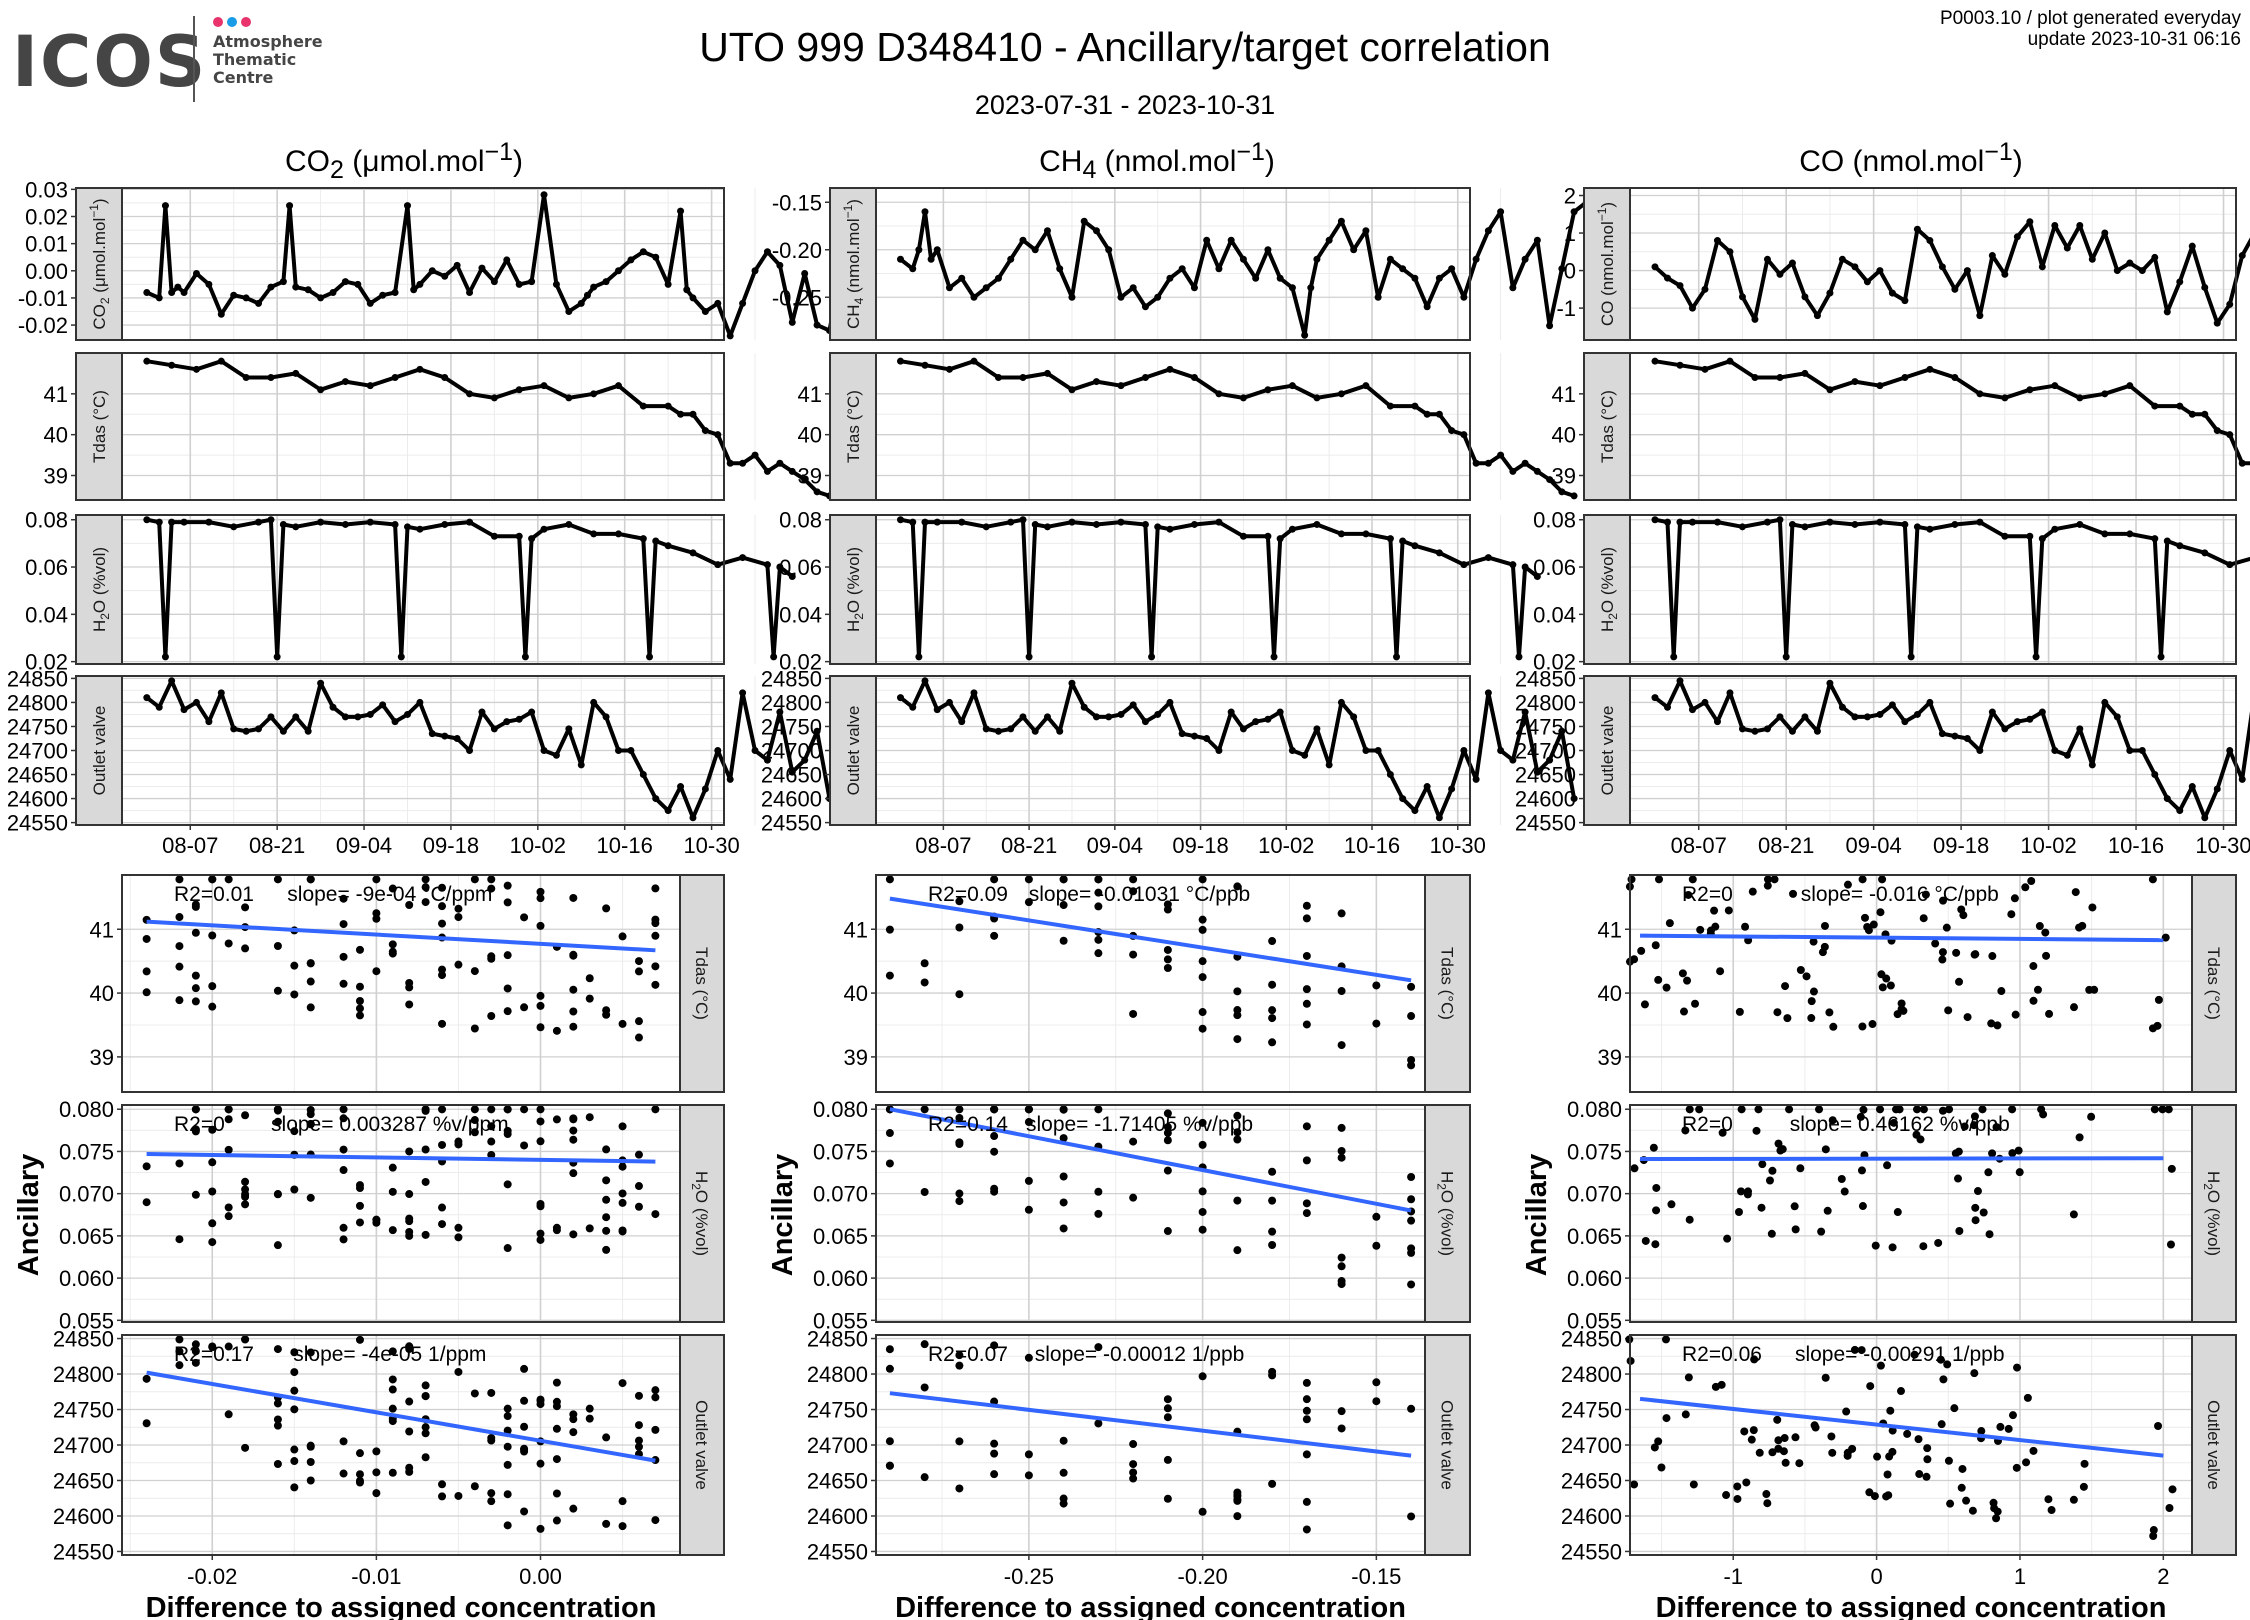  Describe the element at coordinates (2213, 983) in the screenshot. I see `strip-label-text: Tdas (°C)` at that location.